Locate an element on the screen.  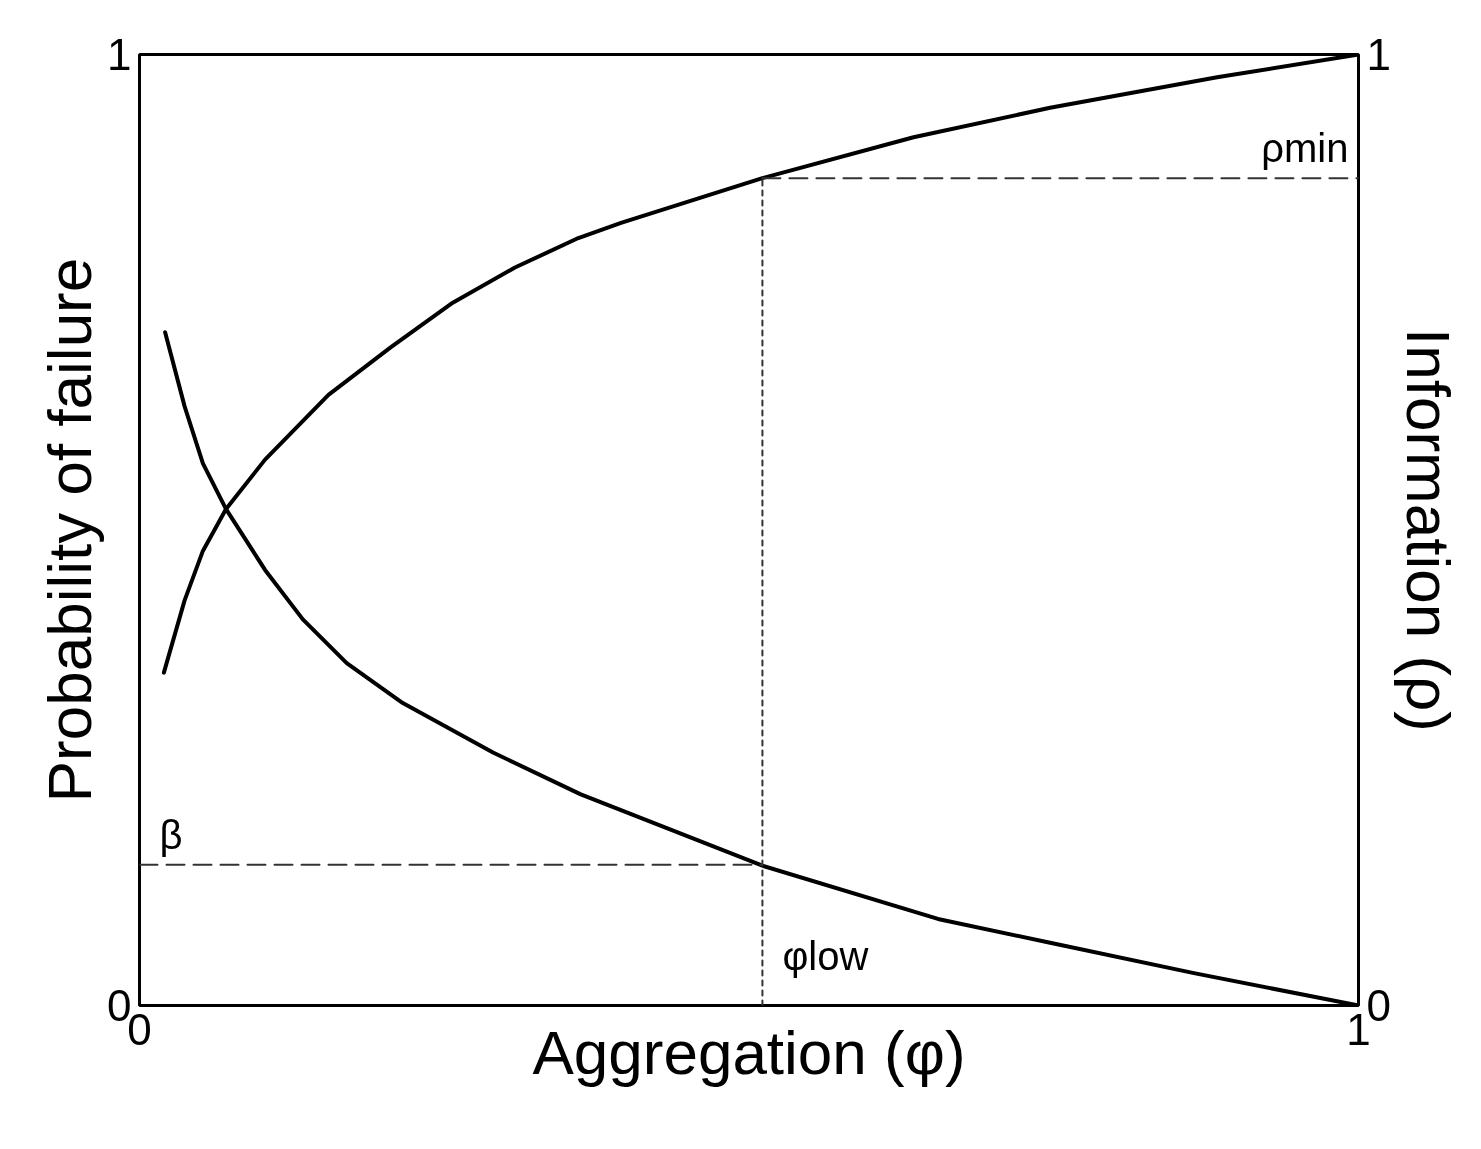
y-axis-title: Probability of failure is located at coordinates (70, 530).